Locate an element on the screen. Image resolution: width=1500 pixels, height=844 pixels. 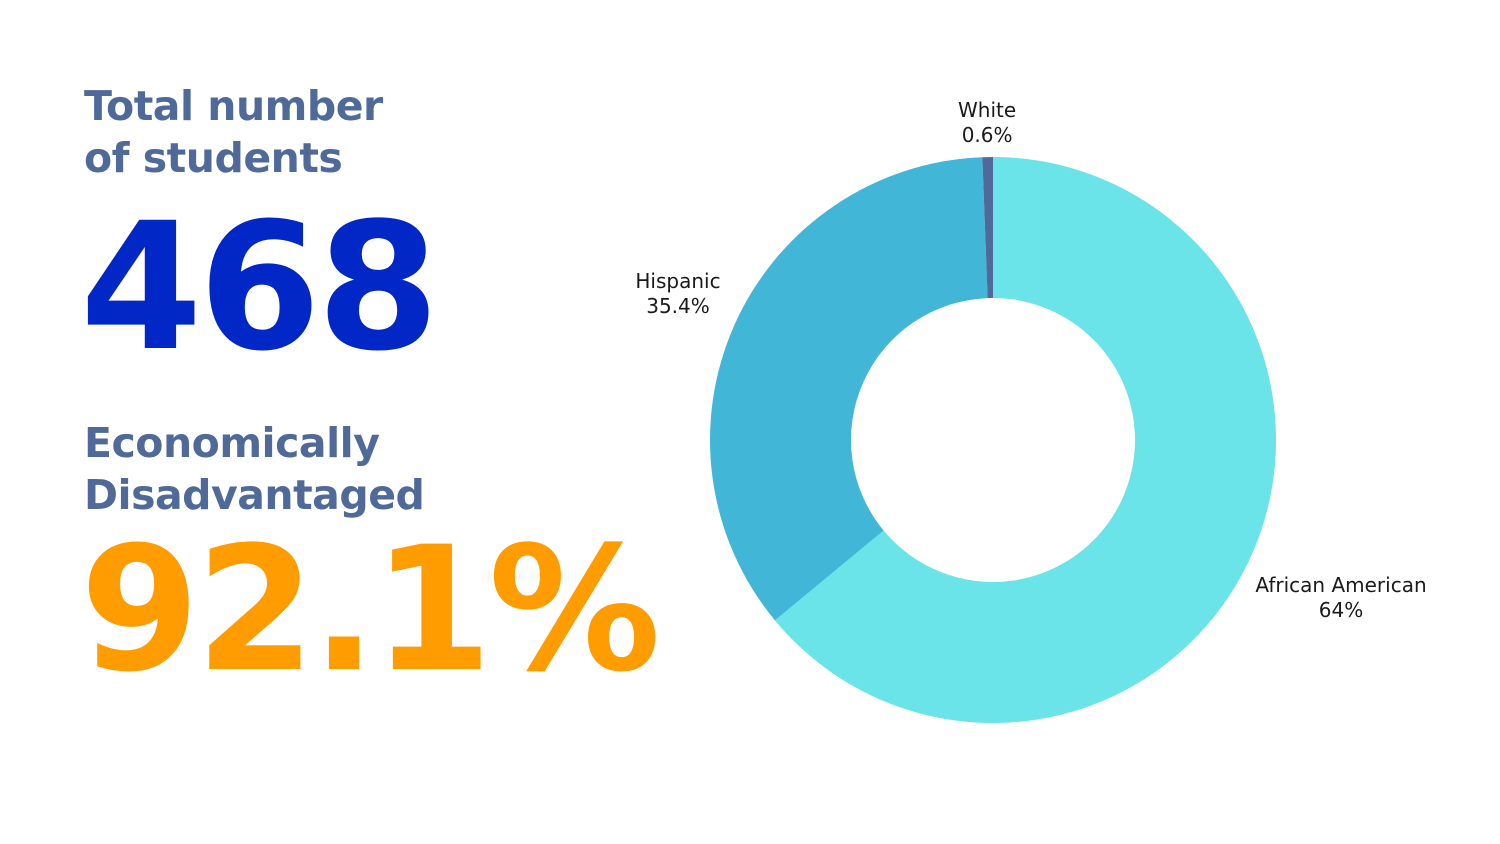
donut-slice-hispanic is located at coordinates (849, 389).